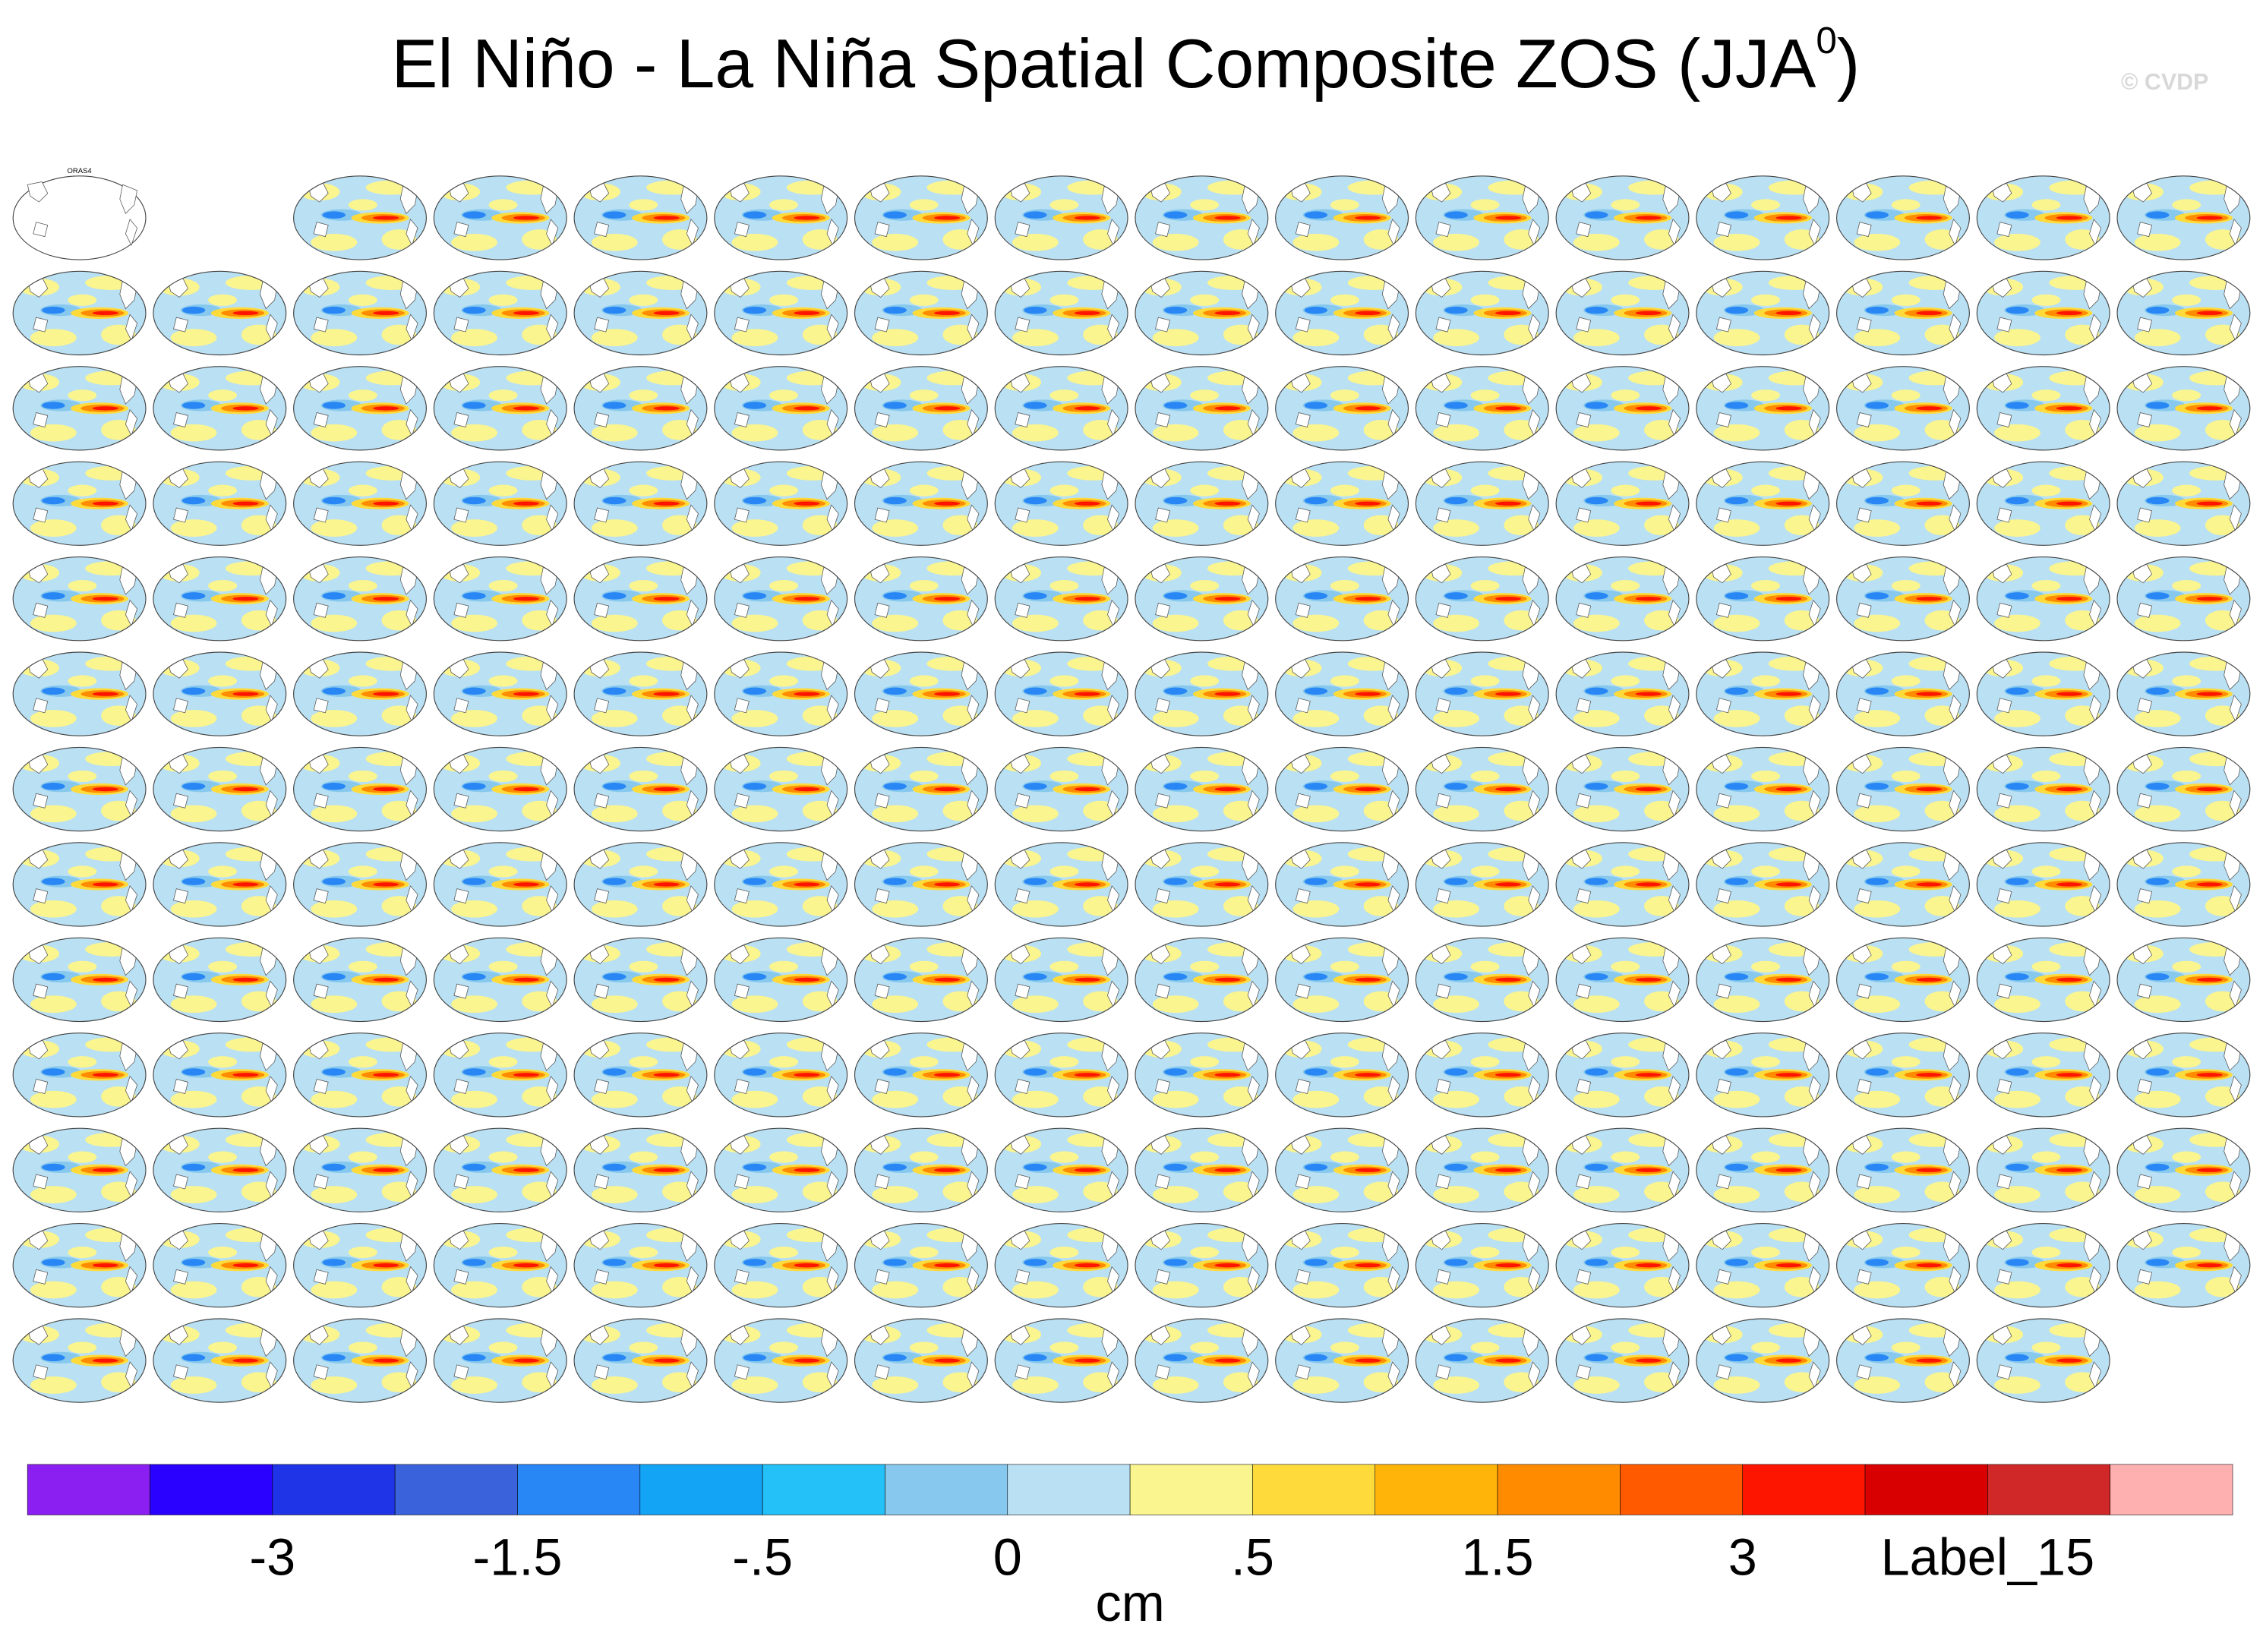 The image size is (2263, 1652). What do you see at coordinates (1826, 40) in the screenshot?
I see `title-superscript: 0` at bounding box center [1826, 40].